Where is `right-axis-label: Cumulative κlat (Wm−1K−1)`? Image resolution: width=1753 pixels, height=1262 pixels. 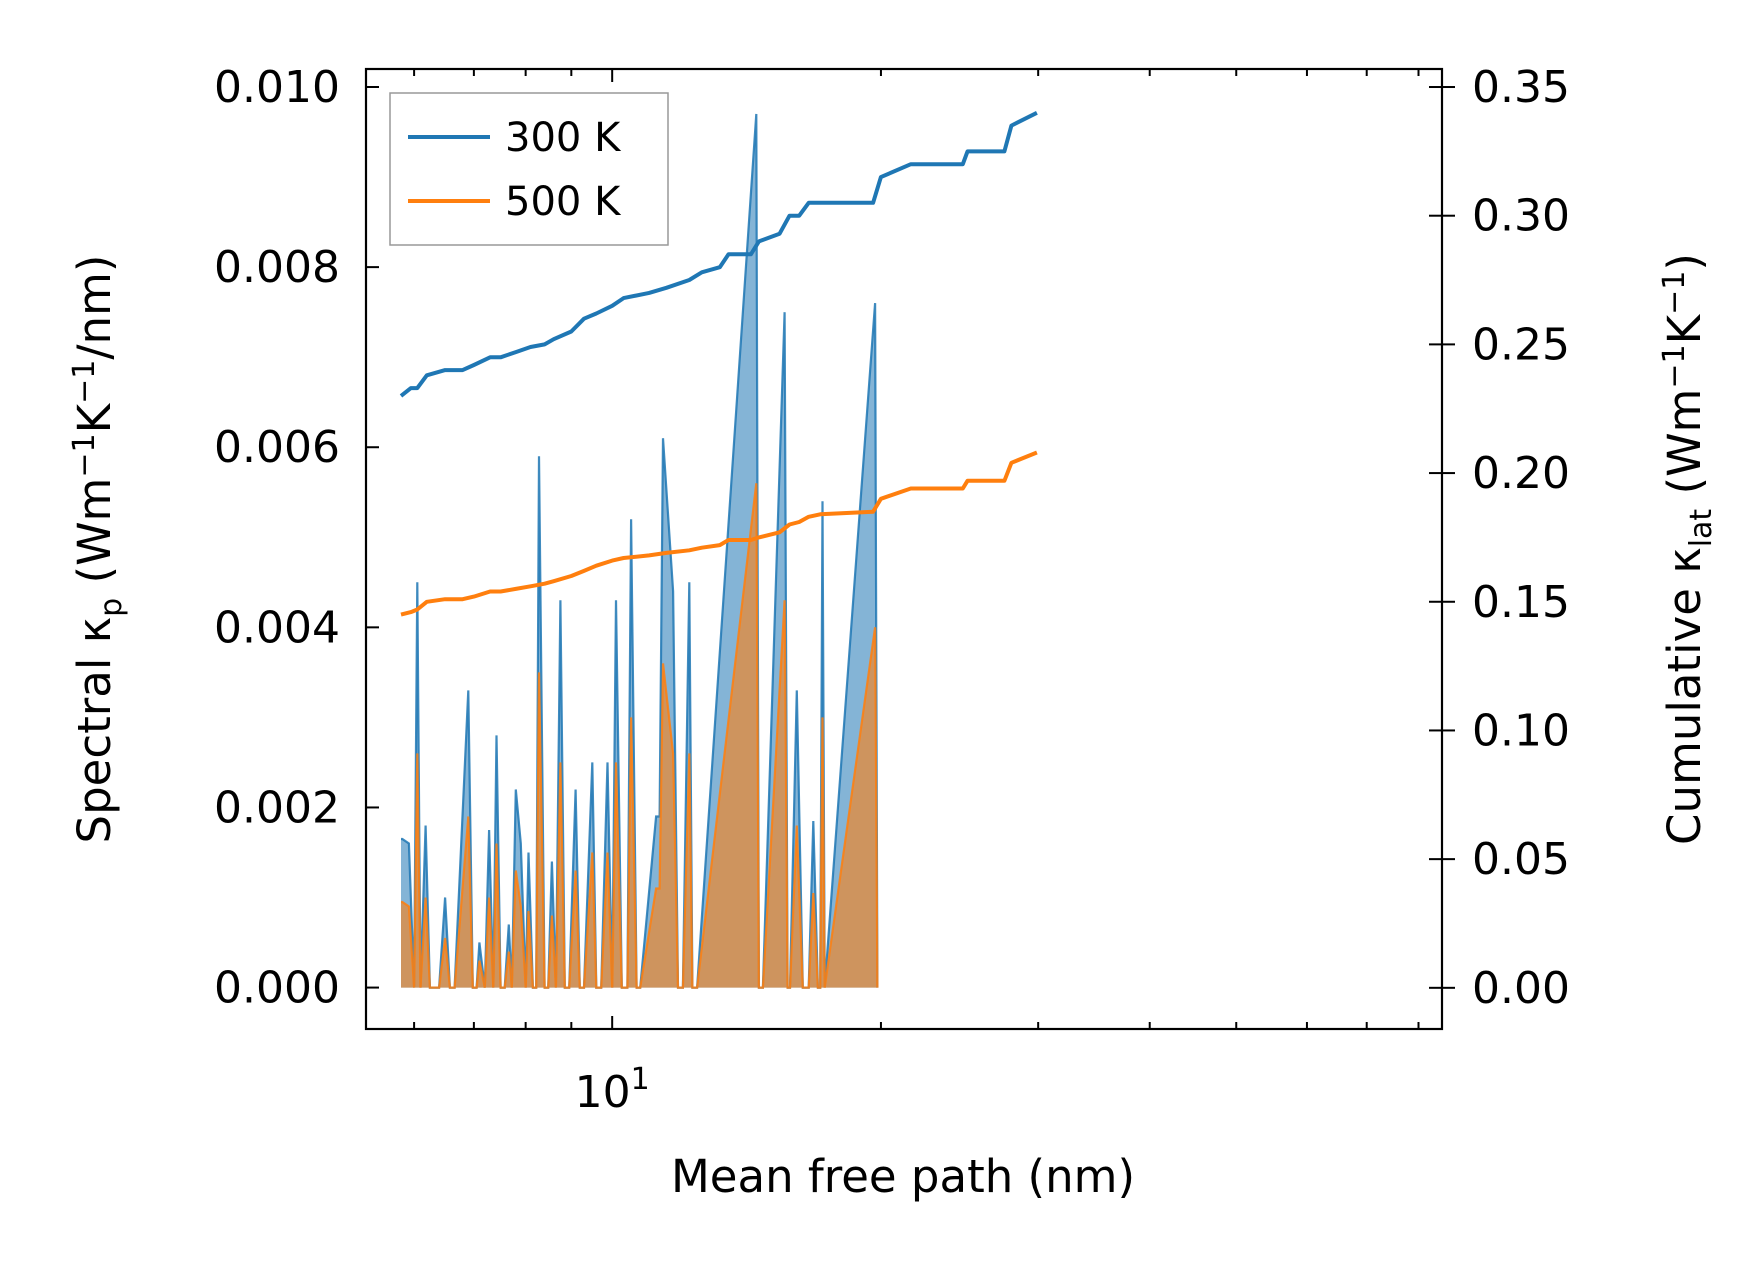 right-axis-label: Cumulative κlat (Wm−1K−1) is located at coordinates (1688, 549).